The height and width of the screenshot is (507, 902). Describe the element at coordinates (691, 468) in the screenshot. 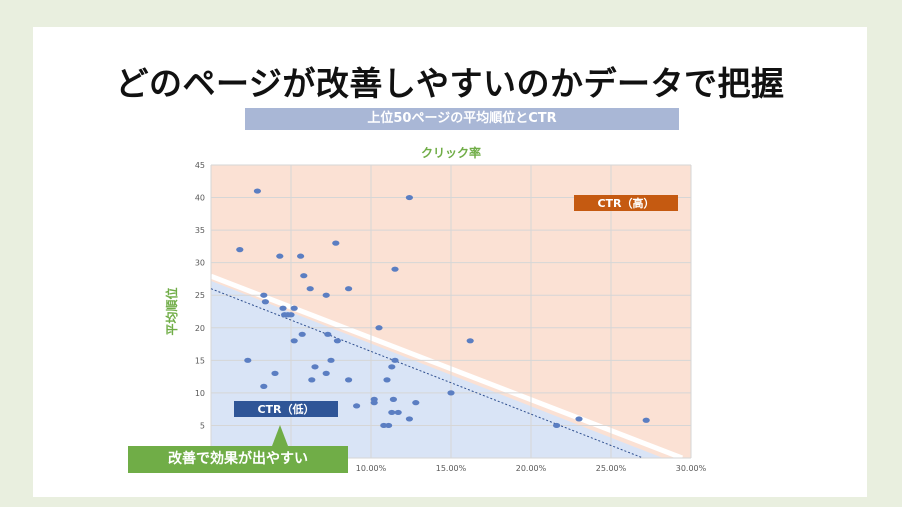

I see `x-tick-label: 30.00%` at that location.